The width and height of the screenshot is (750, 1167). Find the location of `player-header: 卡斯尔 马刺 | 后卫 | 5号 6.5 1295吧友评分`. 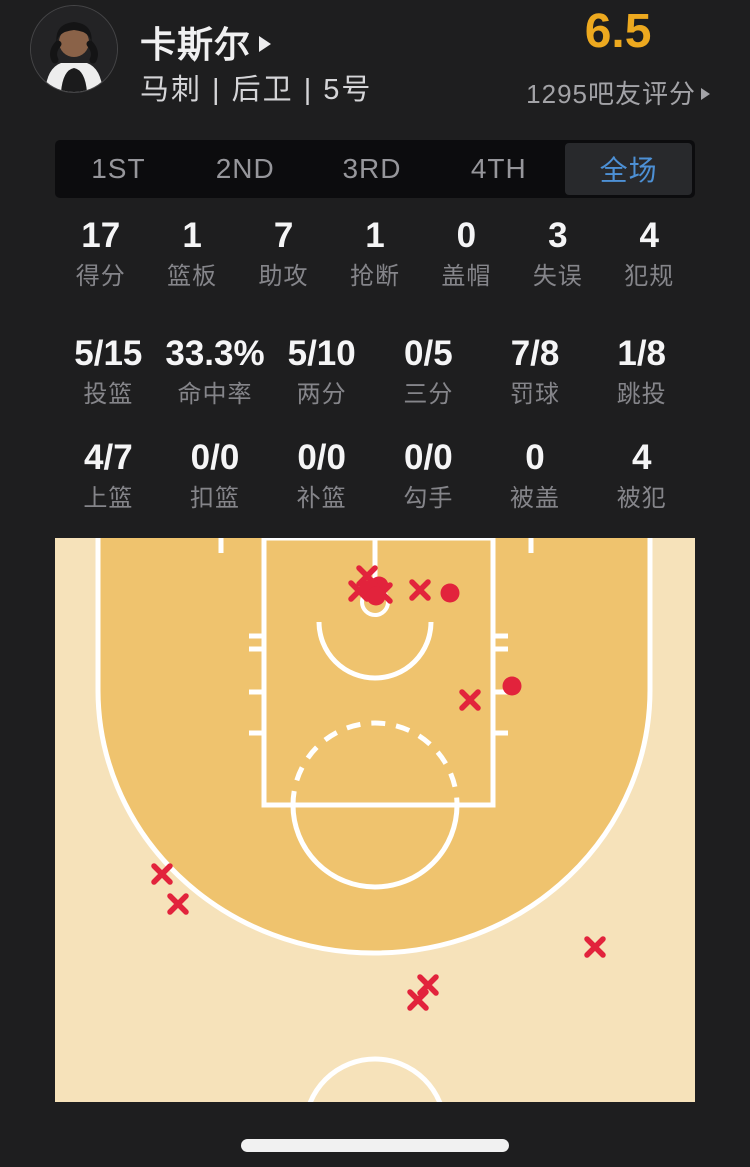

player-header: 卡斯尔 马刺 | 后卫 | 5号 6.5 1295吧友评分 is located at coordinates (375, 65).